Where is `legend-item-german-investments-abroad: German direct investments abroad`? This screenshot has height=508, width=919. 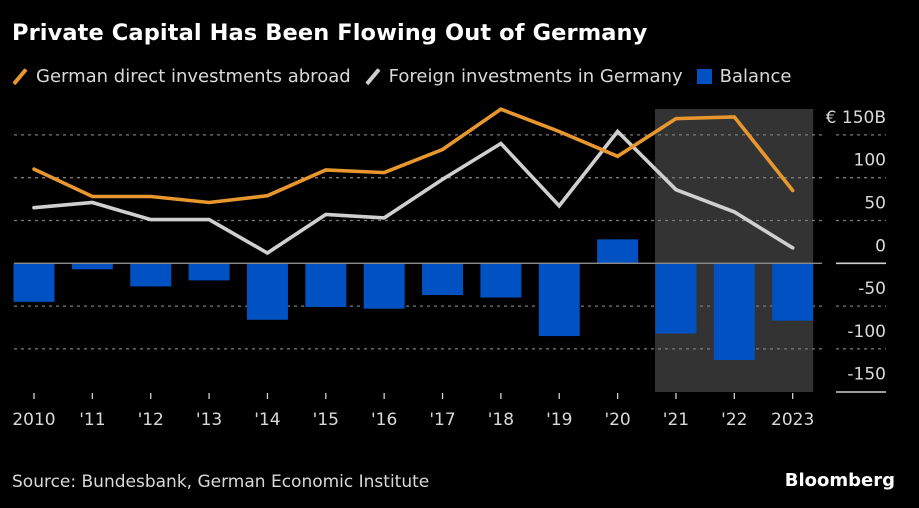
legend-item-german-investments-abroad: German direct investments abroad is located at coordinates (181, 76).